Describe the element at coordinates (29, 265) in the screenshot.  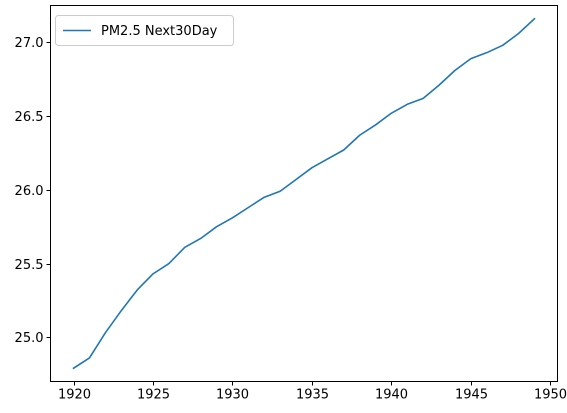
I see `y-tick-label-25.5: 25.5` at that location.